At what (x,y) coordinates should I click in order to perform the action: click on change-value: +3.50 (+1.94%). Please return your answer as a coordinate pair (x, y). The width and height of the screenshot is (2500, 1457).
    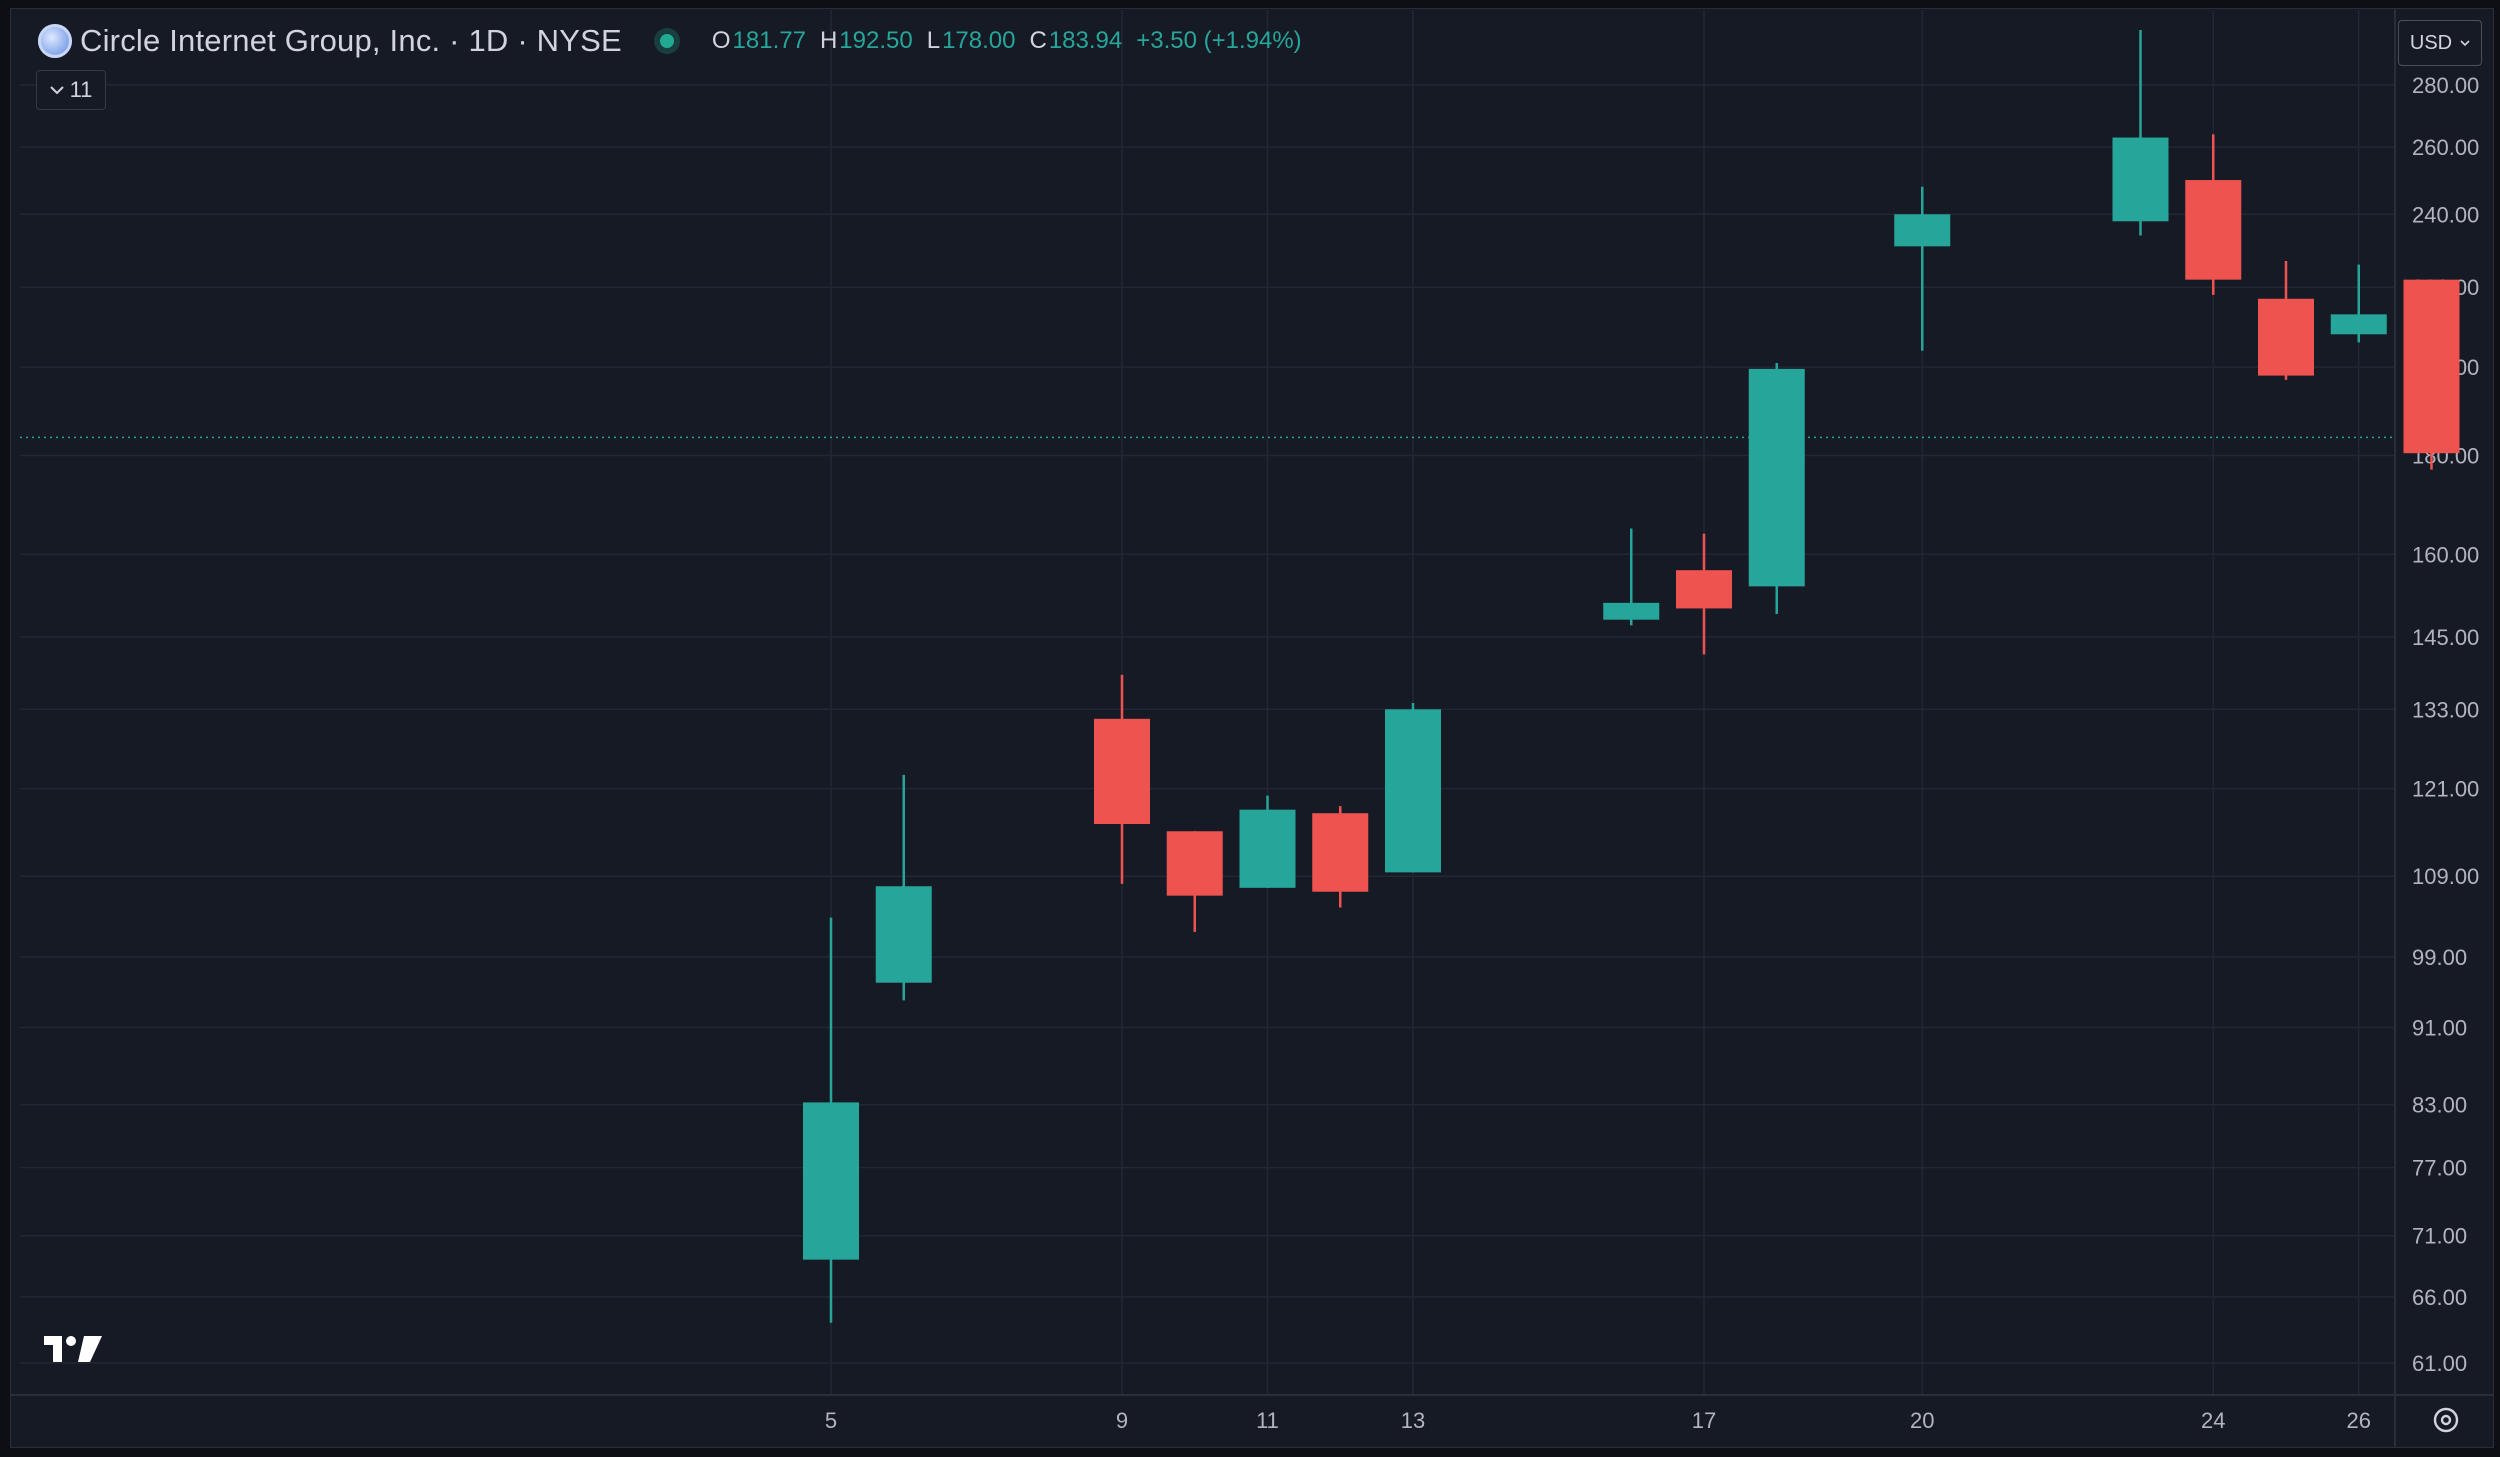
    Looking at the image, I should click on (1219, 40).